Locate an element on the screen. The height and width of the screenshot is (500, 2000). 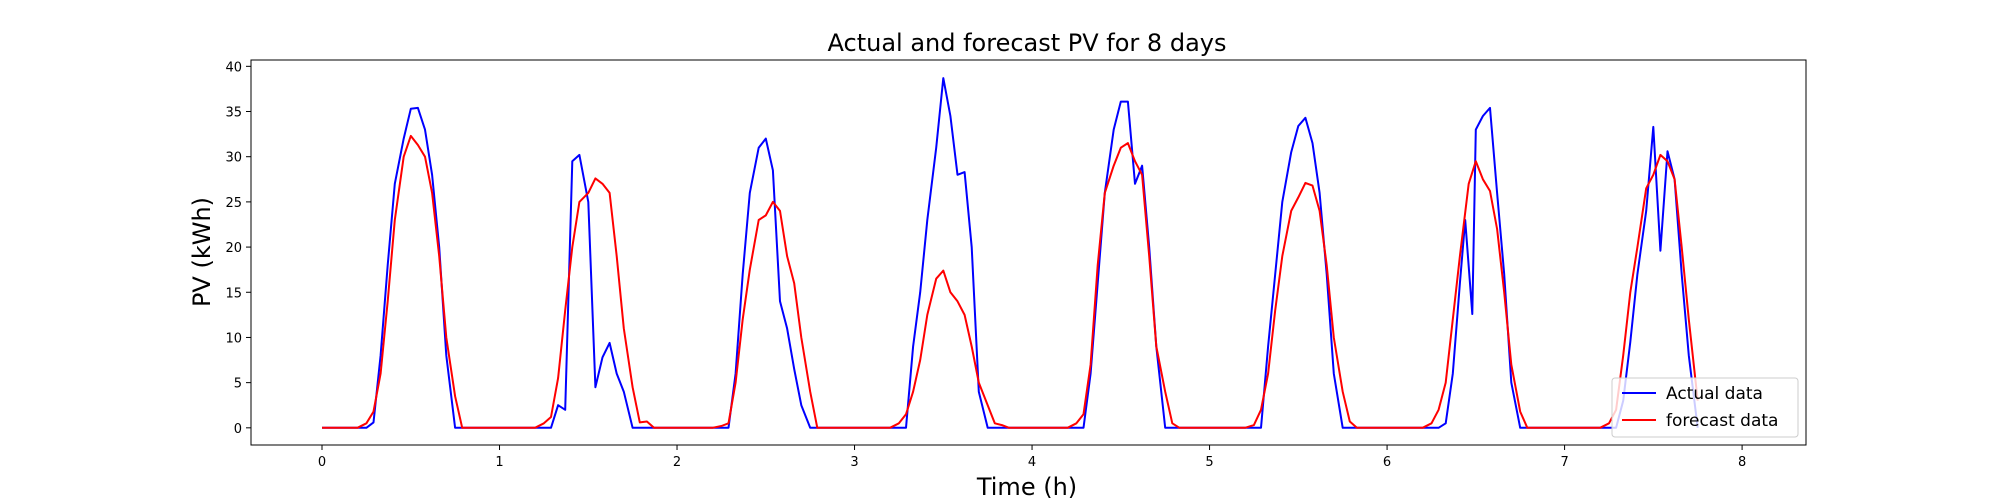
x-axis-label: Time (h) is located at coordinates (1026, 486).